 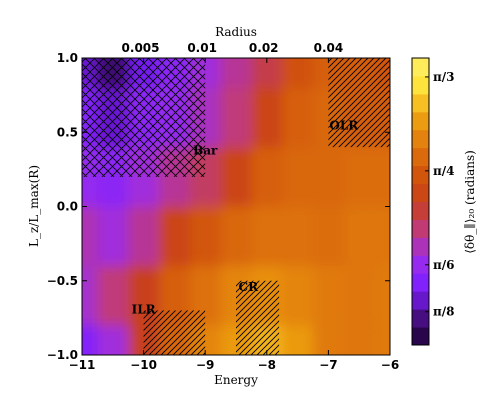 What do you see at coordinates (236, 32) in the screenshot?
I see `top-axis-title: Radius` at bounding box center [236, 32].